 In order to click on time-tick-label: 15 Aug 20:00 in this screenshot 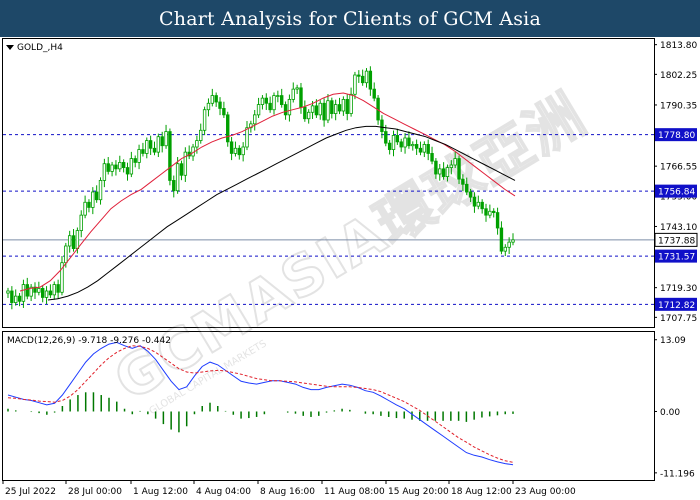, I will do `click(418, 492)`.